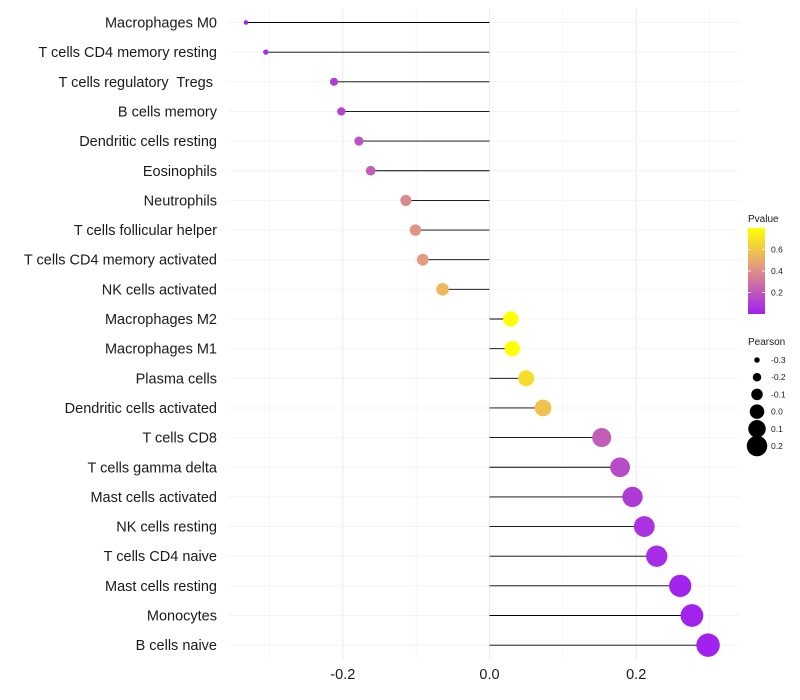 The image size is (800, 700). I want to click on category-label: Mast cells activated, so click(153, 498).